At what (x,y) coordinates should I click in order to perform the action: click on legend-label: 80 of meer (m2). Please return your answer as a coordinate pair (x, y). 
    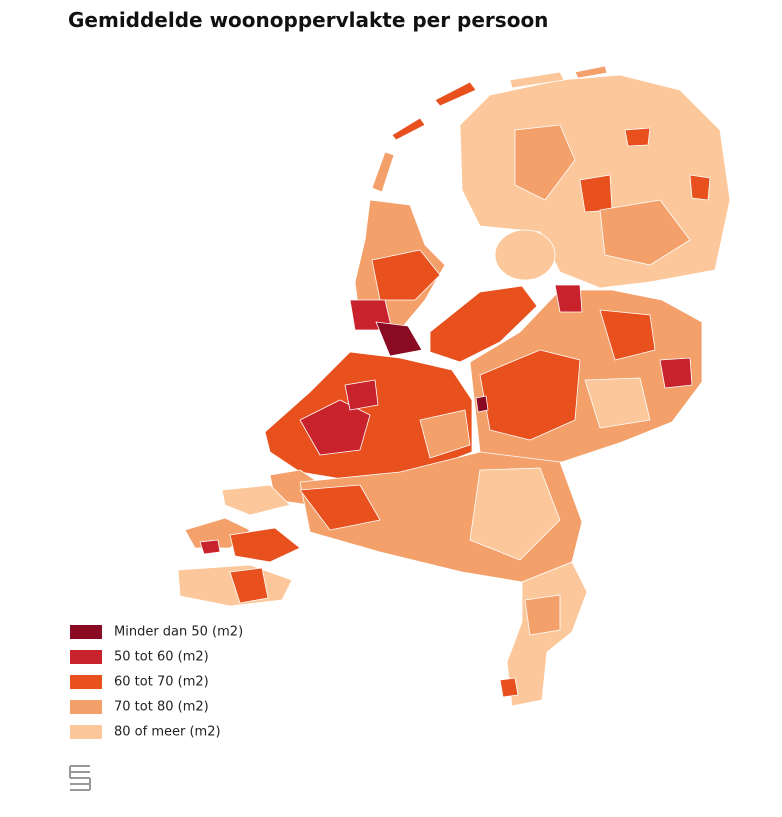
    Looking at the image, I should click on (167, 732).